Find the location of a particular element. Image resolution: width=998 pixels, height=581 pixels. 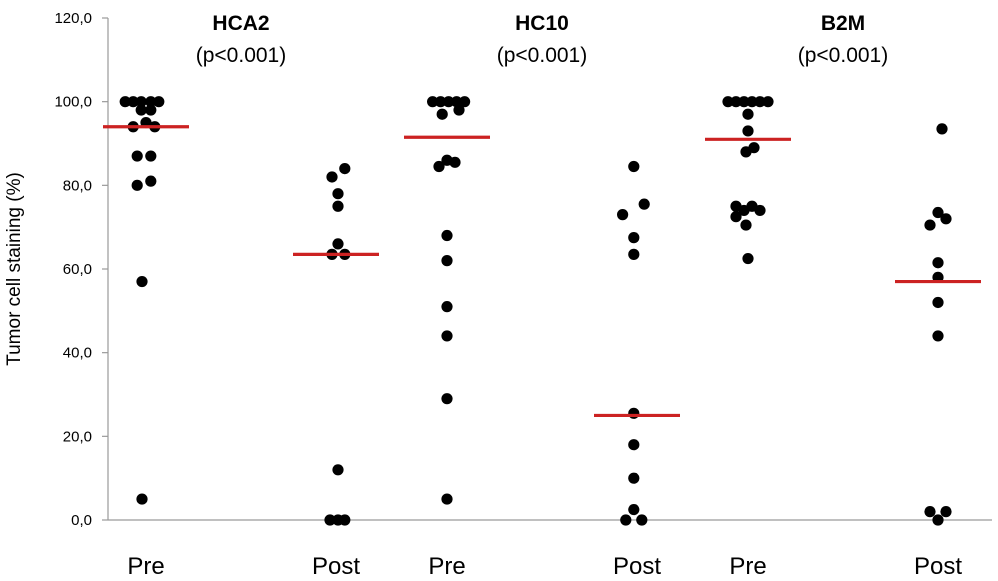

y-tick-label: 100,0 is located at coordinates (73, 102).